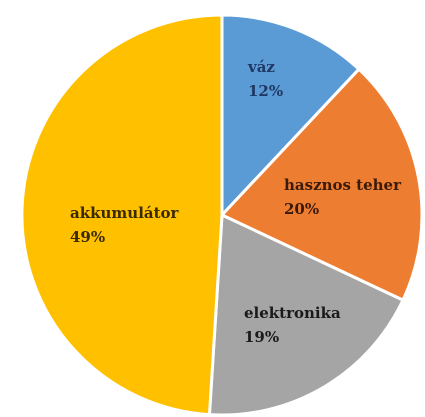 This screenshot has width=425, height=417. What do you see at coordinates (87, 237) in the screenshot?
I see `slice-percent-label: 49%` at bounding box center [87, 237].